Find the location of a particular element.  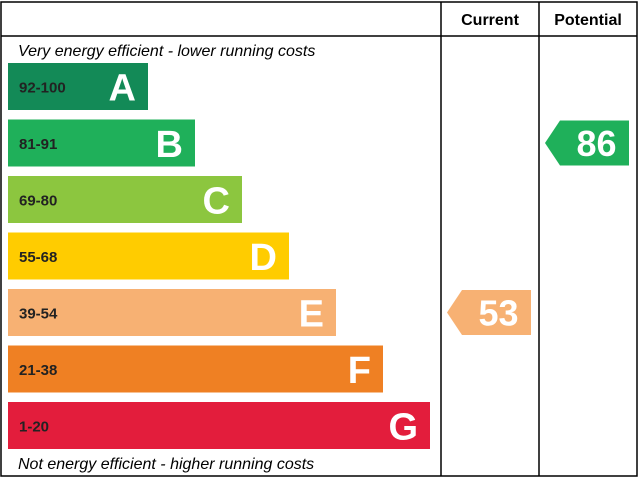

band-c: 69-80 C is located at coordinates (125, 199).